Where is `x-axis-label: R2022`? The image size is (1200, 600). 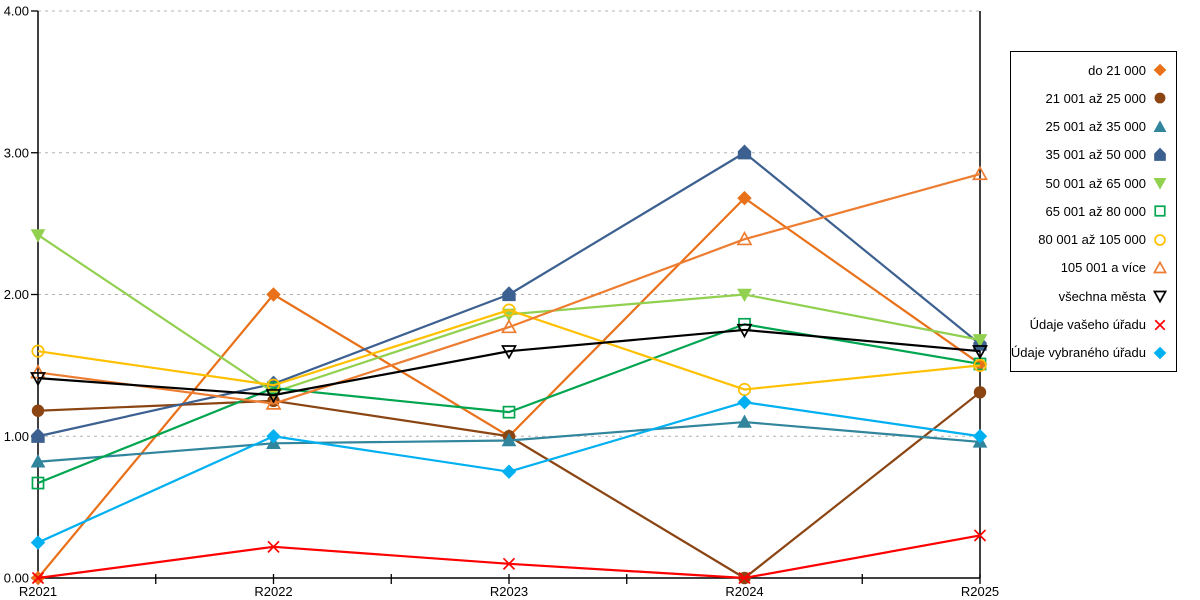 x-axis-label: R2022 is located at coordinates (273, 591).